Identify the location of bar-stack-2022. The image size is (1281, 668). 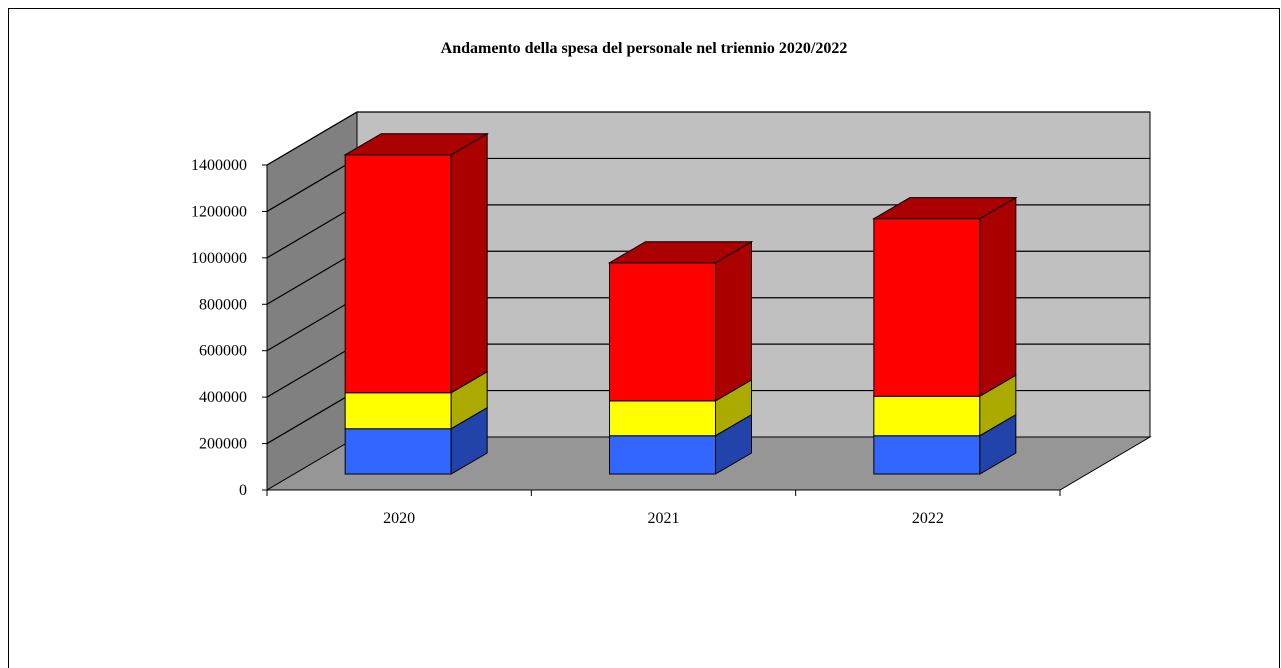
(944, 335).